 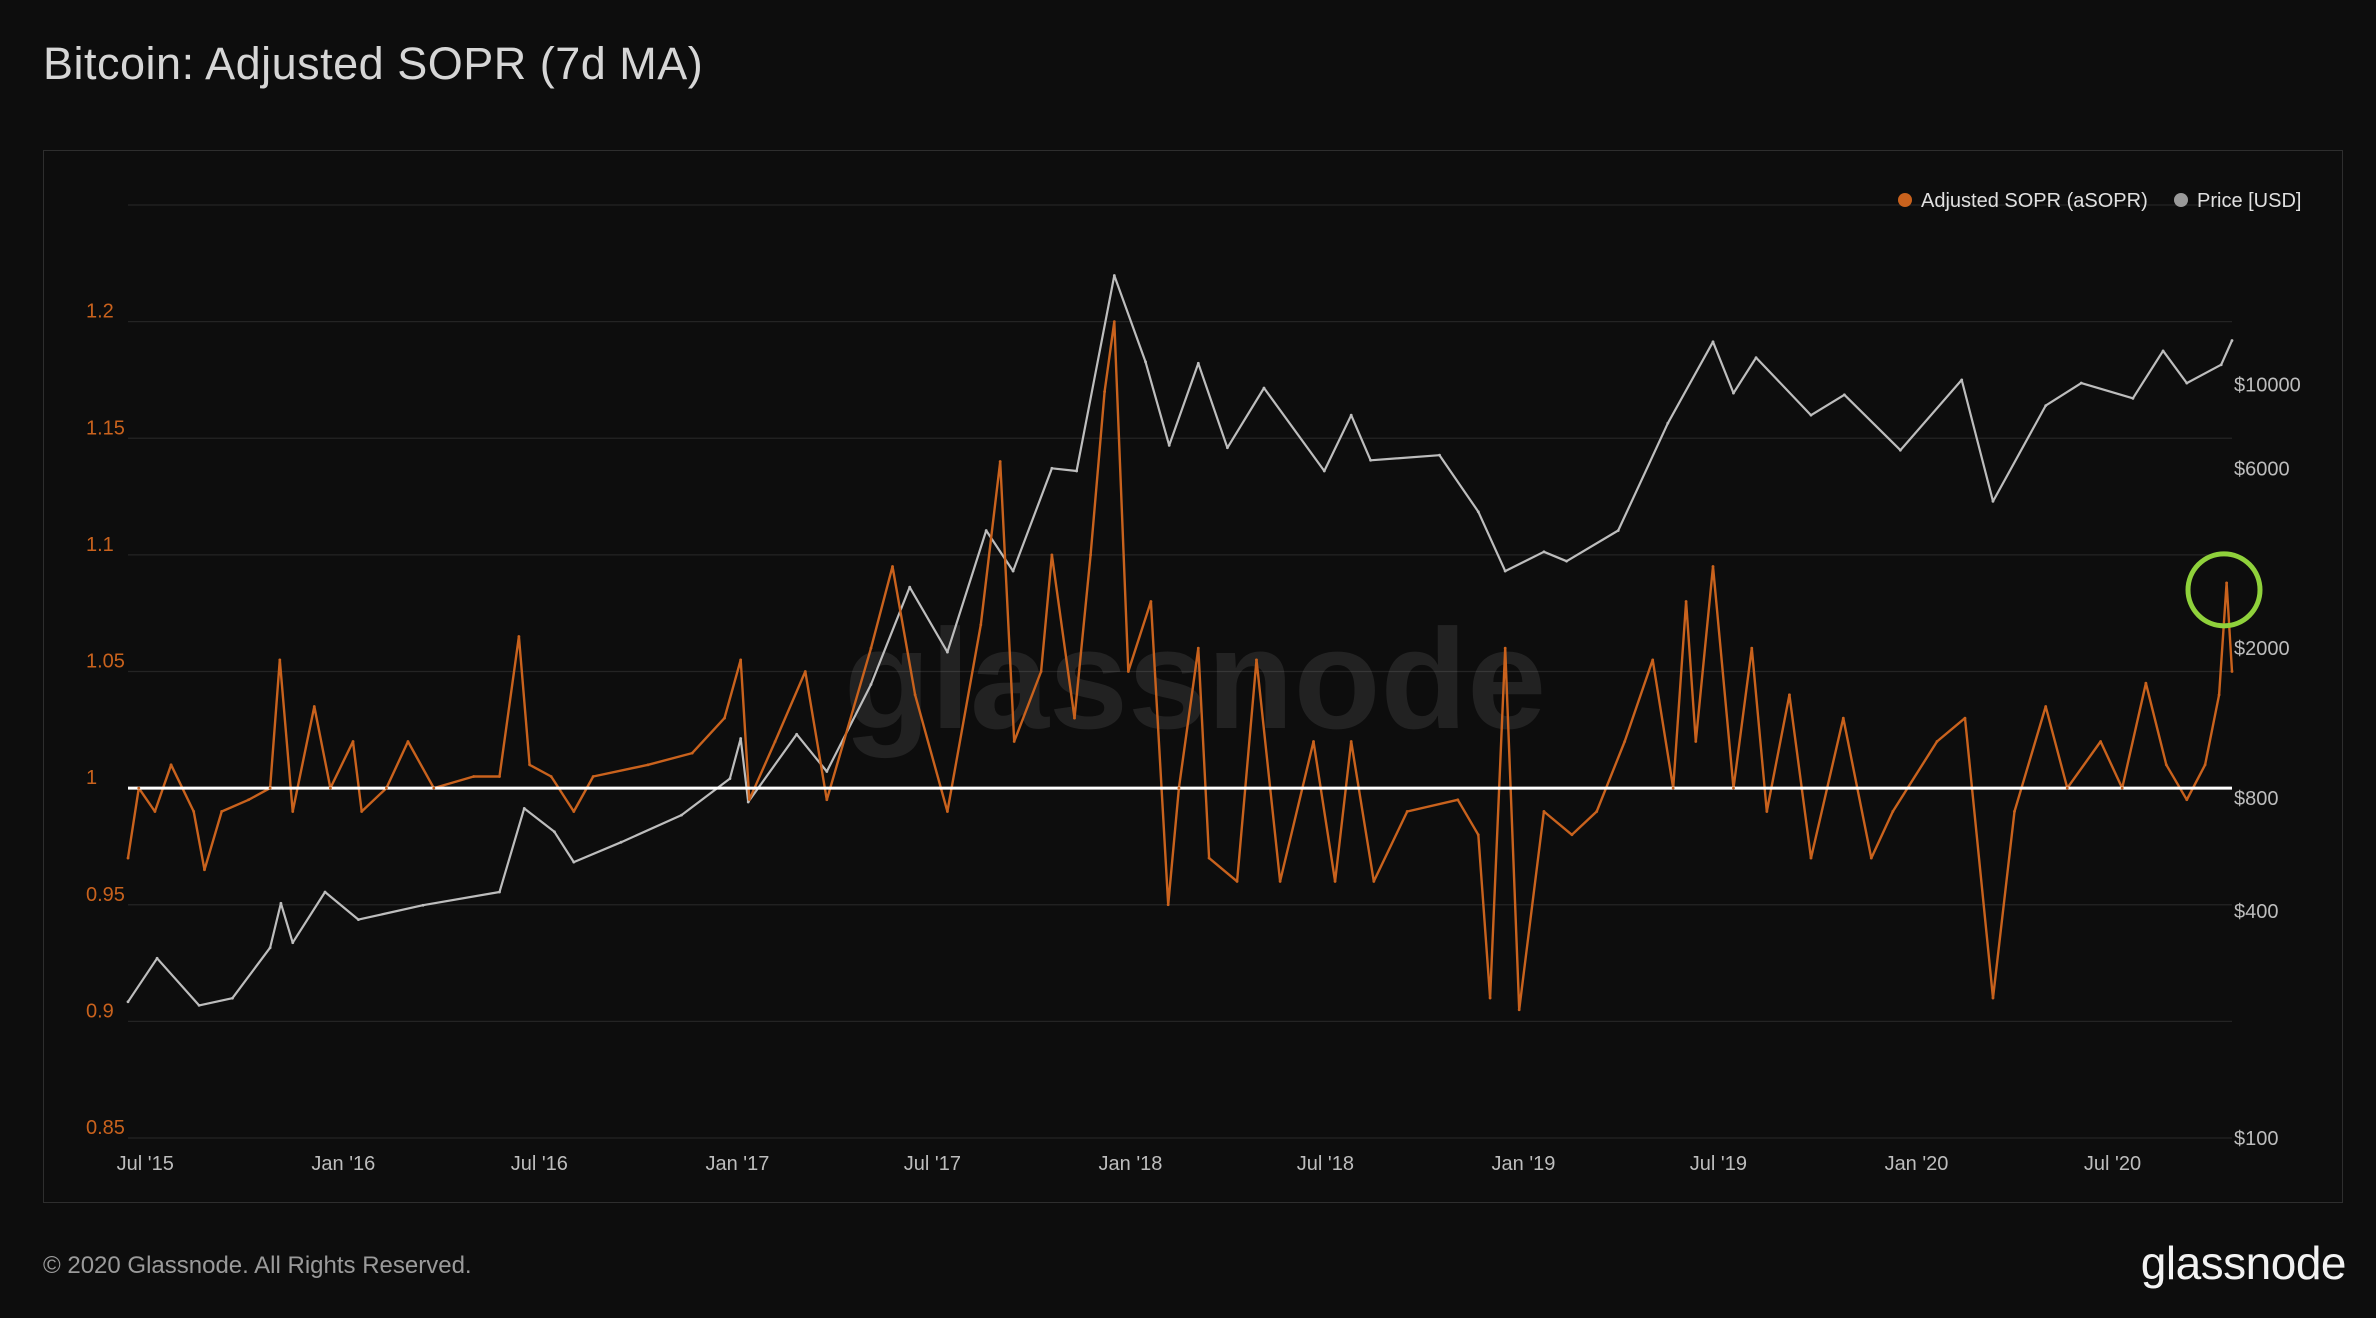 I want to click on legend-label: Price [USD], so click(x=2249, y=201).